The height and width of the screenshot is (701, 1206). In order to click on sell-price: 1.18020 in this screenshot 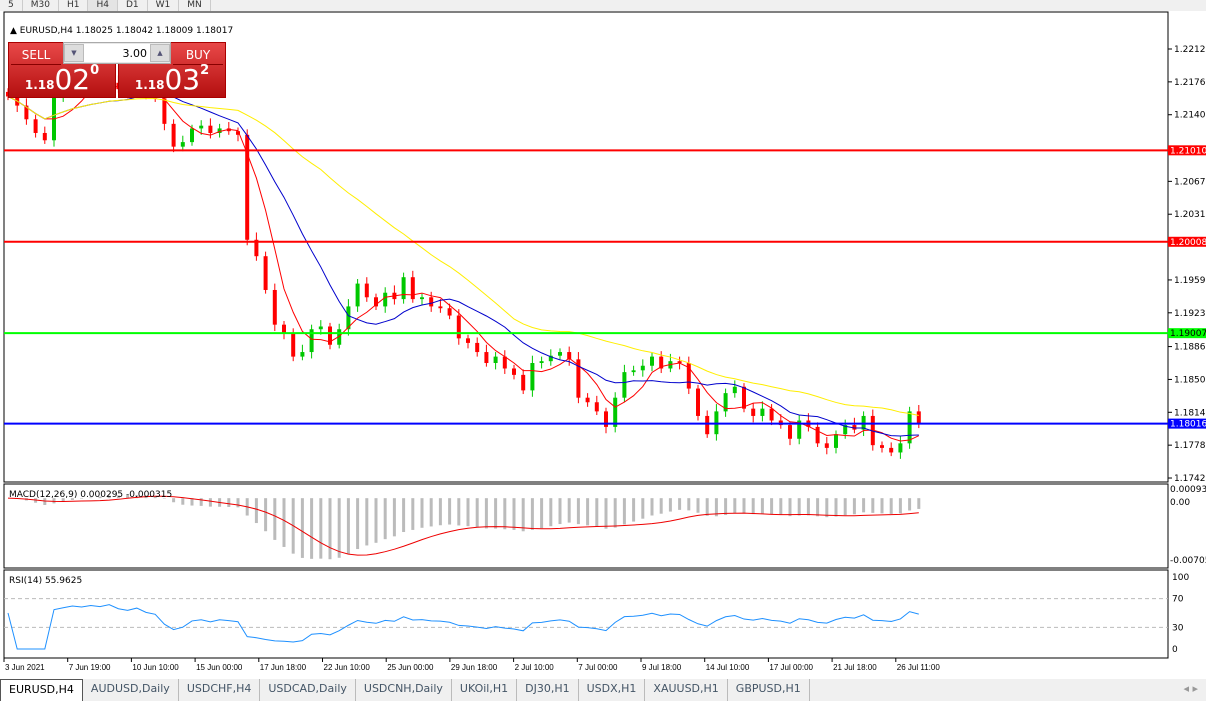, I will do `click(62, 80)`.